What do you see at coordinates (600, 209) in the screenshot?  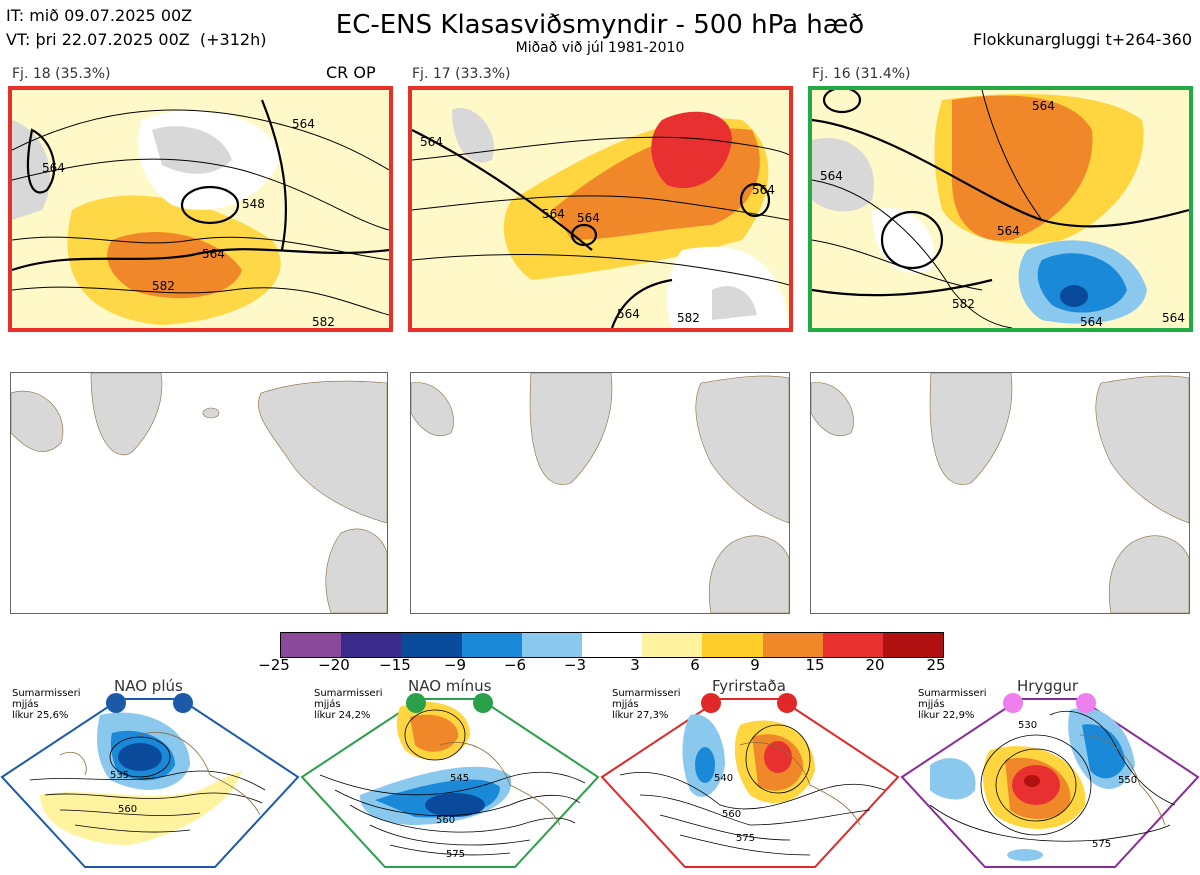 I see `cluster-2-map: 564 564 564 564 564 582` at bounding box center [600, 209].